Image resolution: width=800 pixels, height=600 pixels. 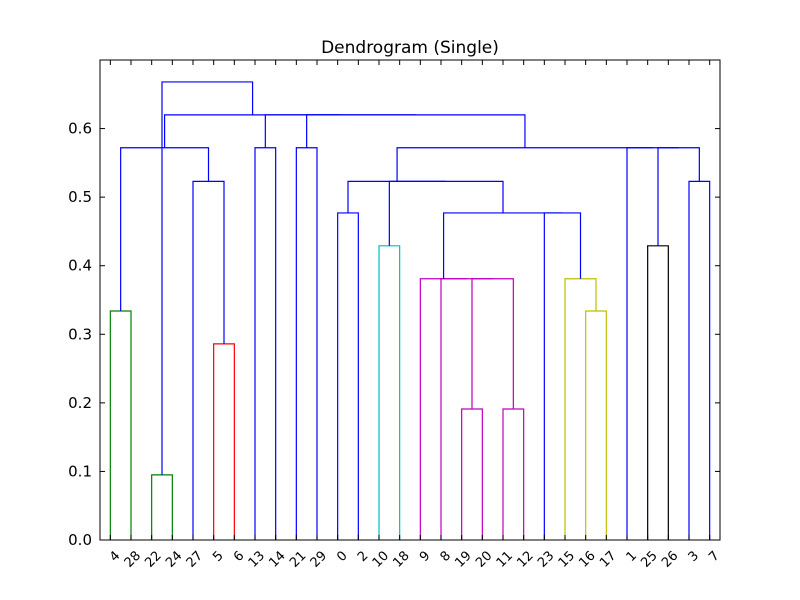 I want to click on leaf-label-27: 27, so click(x=195, y=559).